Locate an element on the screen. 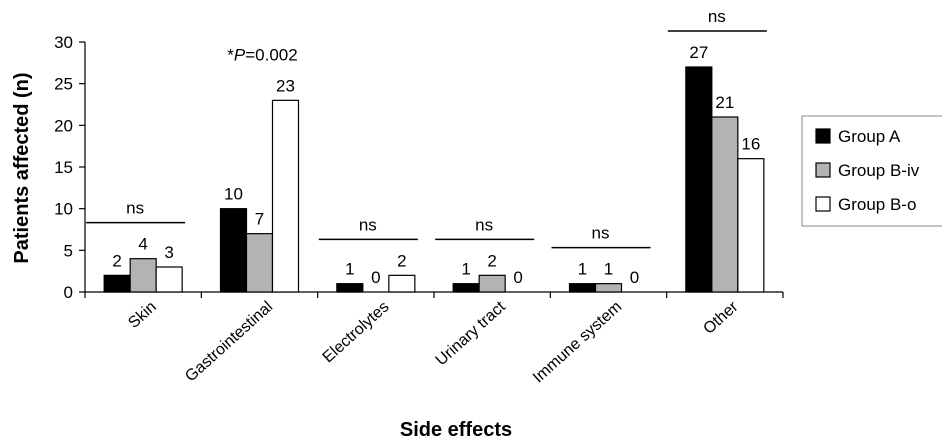 This screenshot has height=445, width=942. x-category-label: Other is located at coordinates (721, 318).